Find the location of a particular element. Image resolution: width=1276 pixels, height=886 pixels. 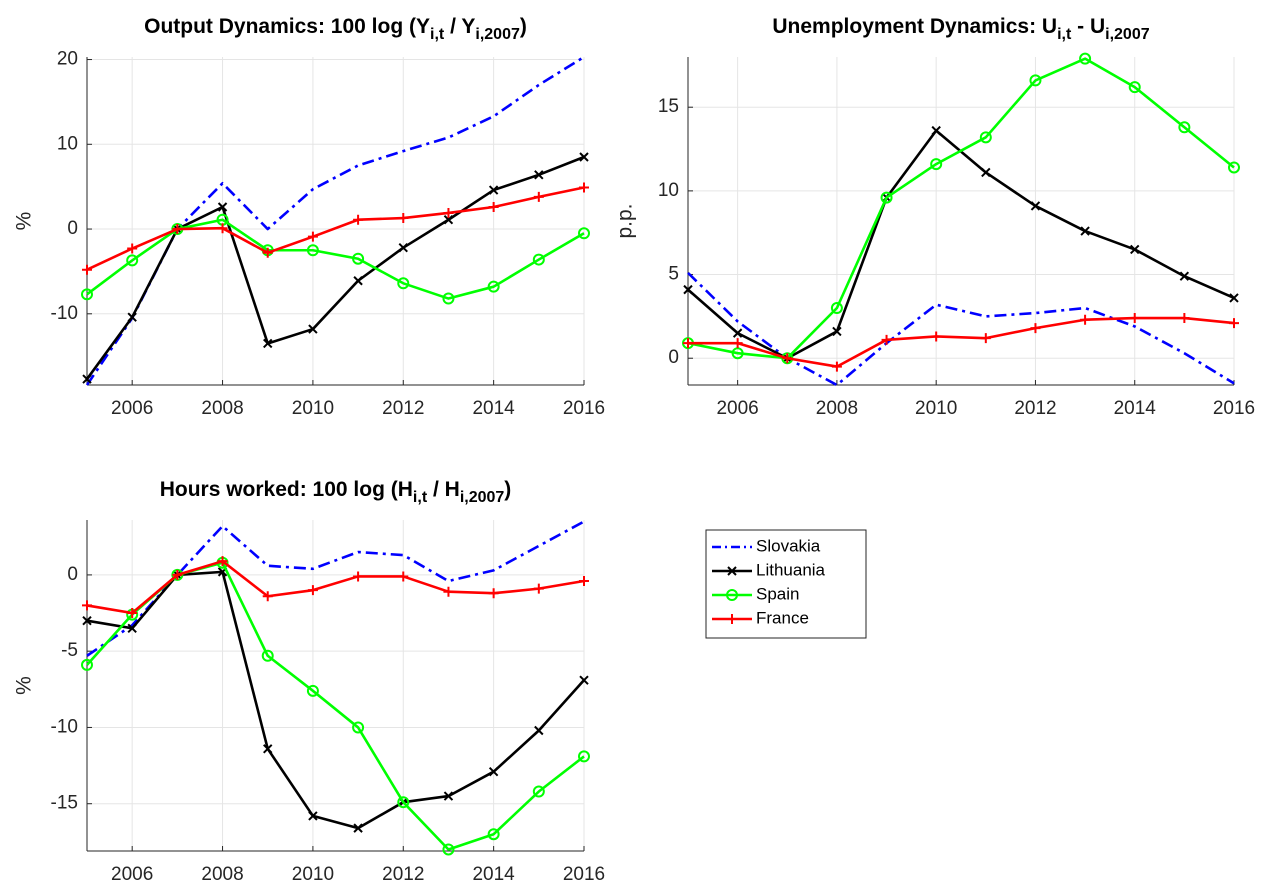

x-tick-label: 2012 is located at coordinates (1035, 408).